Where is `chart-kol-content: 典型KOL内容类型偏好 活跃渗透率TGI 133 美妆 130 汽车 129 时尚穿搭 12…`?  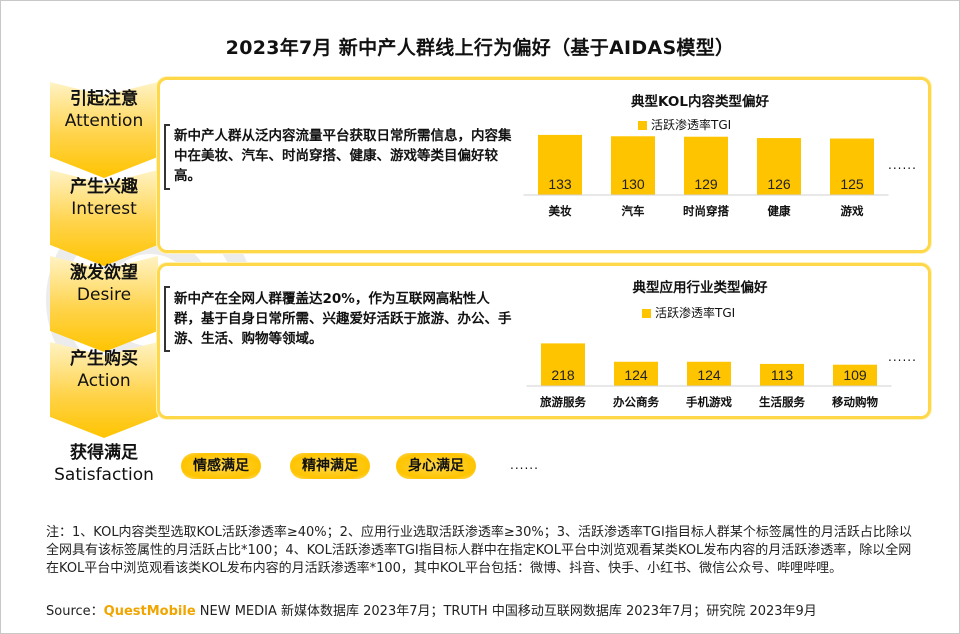
chart-kol-content: 典型KOL内容类型偏好 活跃渗透率TGI 133 美妆 130 汽车 129 时尚穿搭 12… is located at coordinates (720, 165).